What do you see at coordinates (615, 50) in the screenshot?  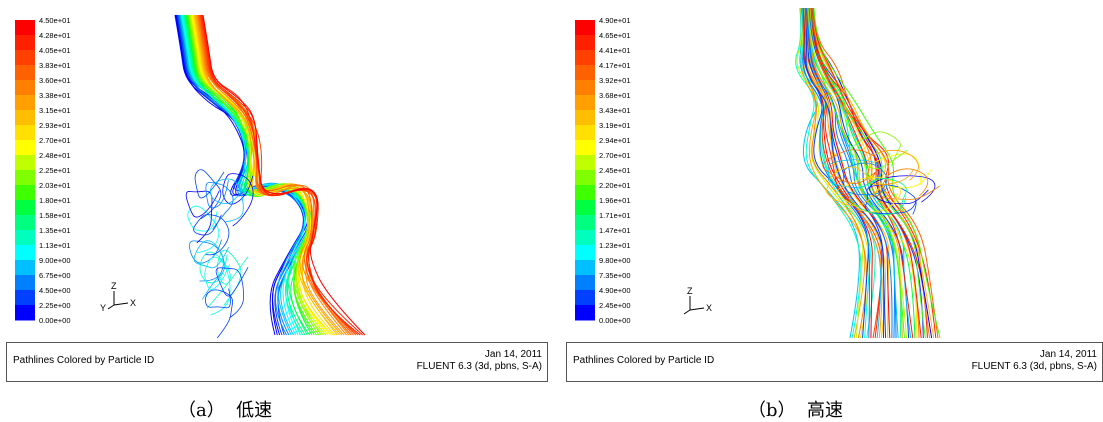 I see `legend-tick-label: 4.41e+01` at bounding box center [615, 50].